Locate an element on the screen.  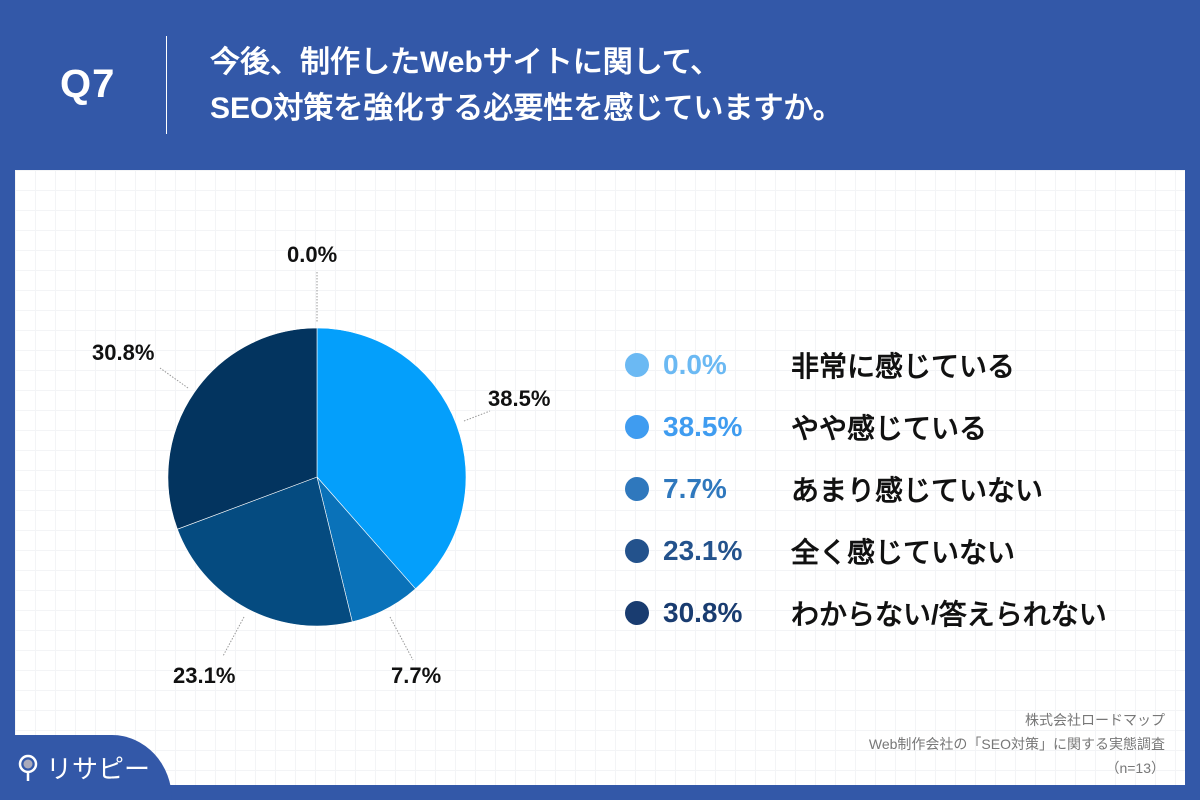
legend-label: やや感じている is located at coordinates (889, 428).